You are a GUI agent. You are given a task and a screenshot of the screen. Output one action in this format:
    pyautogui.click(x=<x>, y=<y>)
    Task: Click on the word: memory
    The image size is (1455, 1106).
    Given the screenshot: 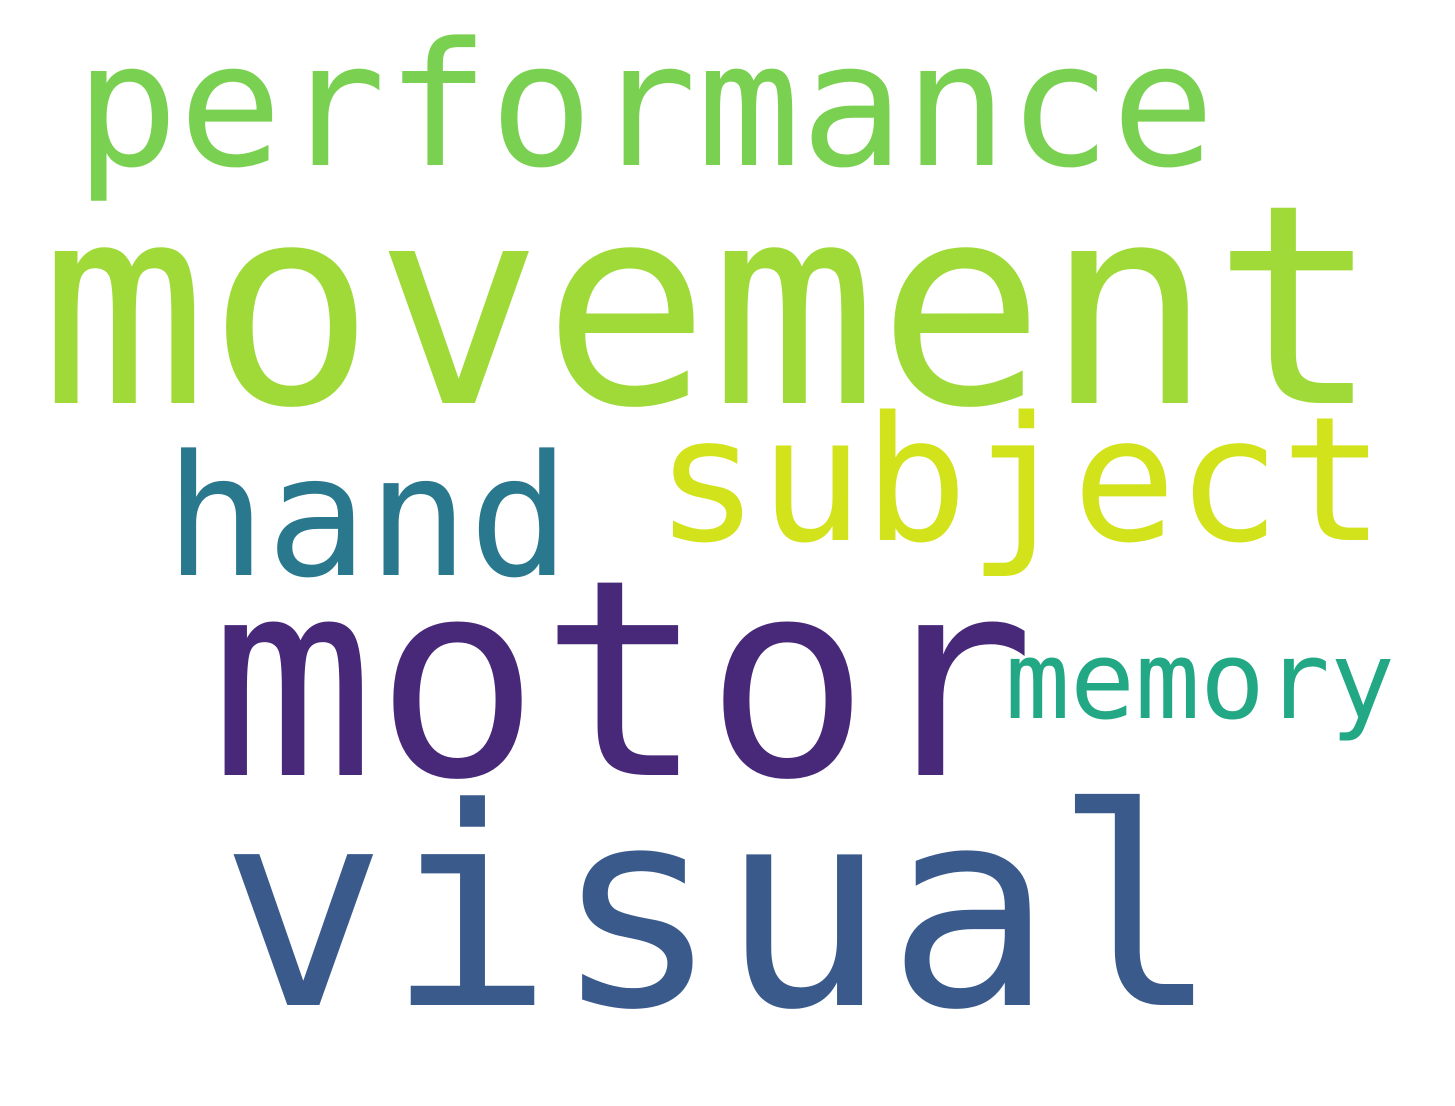 What is the action you would take?
    pyautogui.click(x=1200, y=681)
    